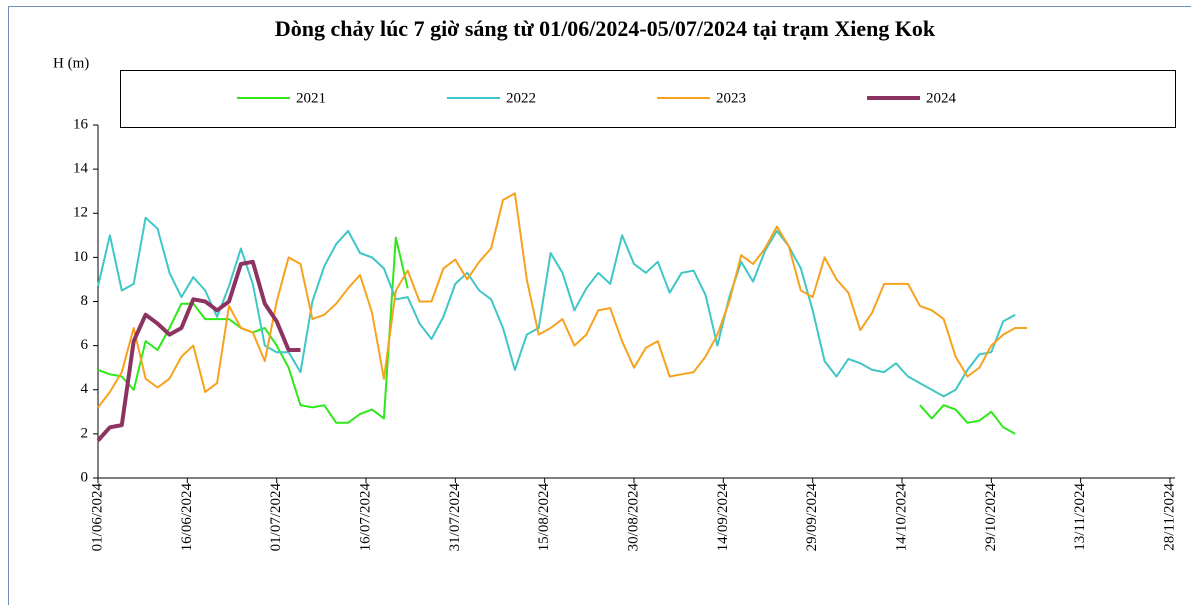 The height and width of the screenshot is (605, 1191). I want to click on x-tick-label: 13/11/2024, so click(1080, 517).